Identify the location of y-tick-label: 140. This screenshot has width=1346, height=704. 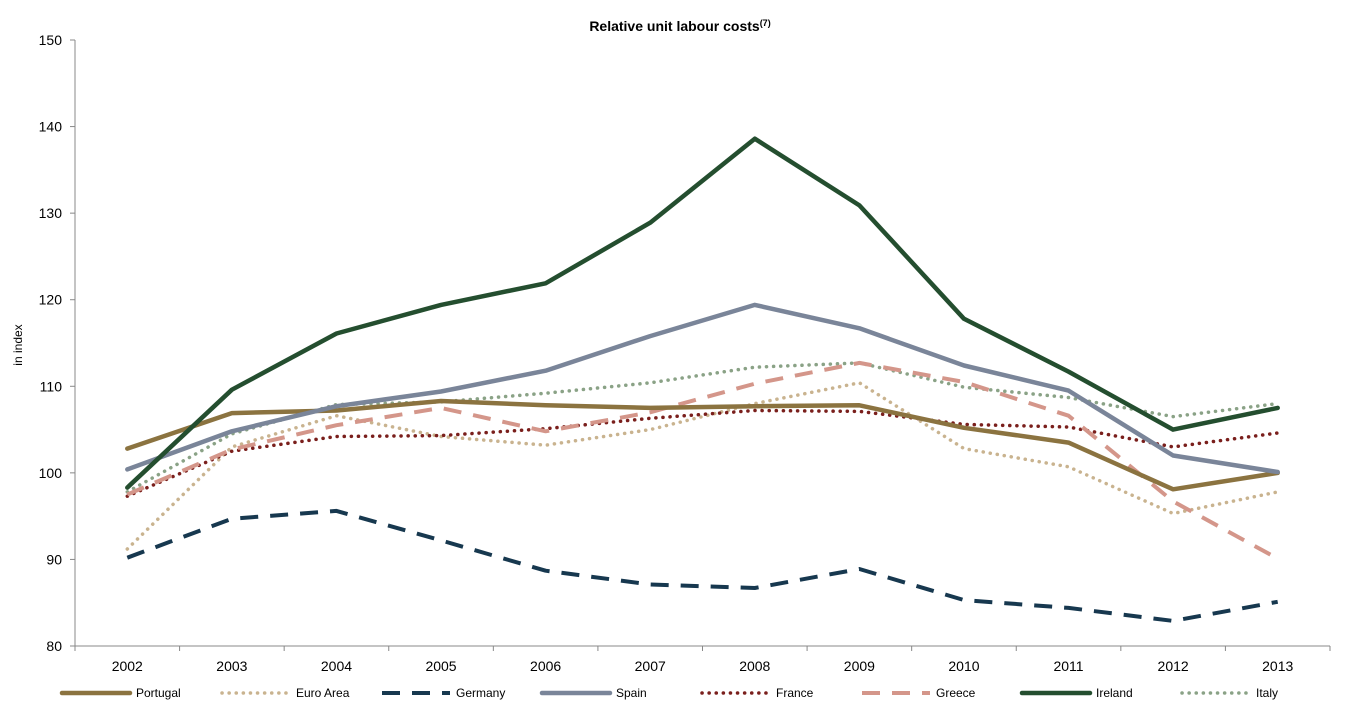
(51, 127).